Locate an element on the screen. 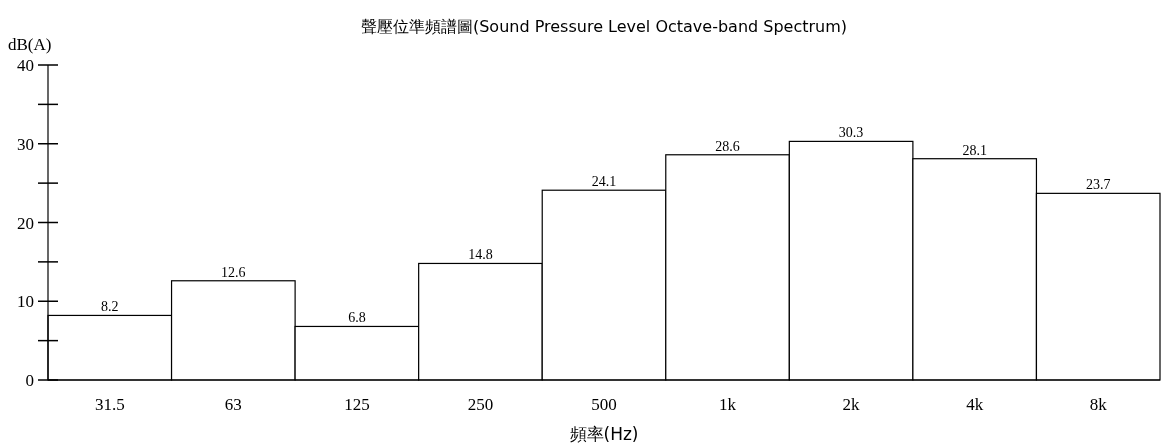 The width and height of the screenshot is (1166, 448). data-label: 28.6 is located at coordinates (727, 146).